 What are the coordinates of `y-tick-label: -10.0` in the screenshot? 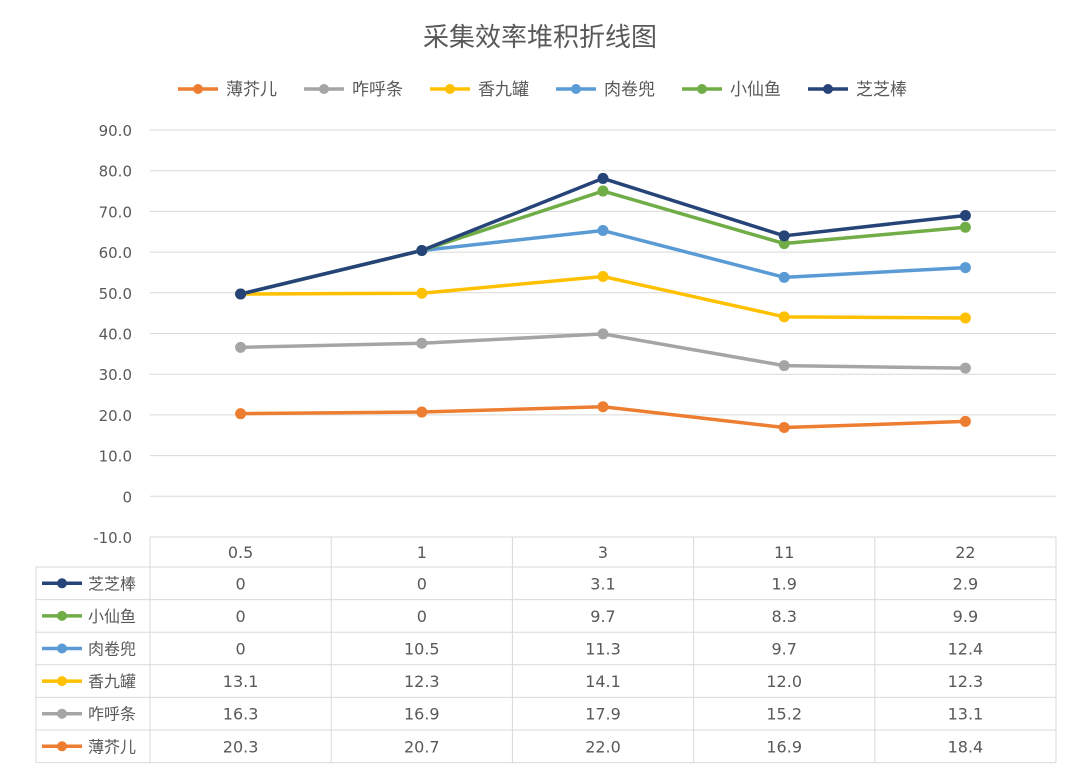 It's located at (112, 538).